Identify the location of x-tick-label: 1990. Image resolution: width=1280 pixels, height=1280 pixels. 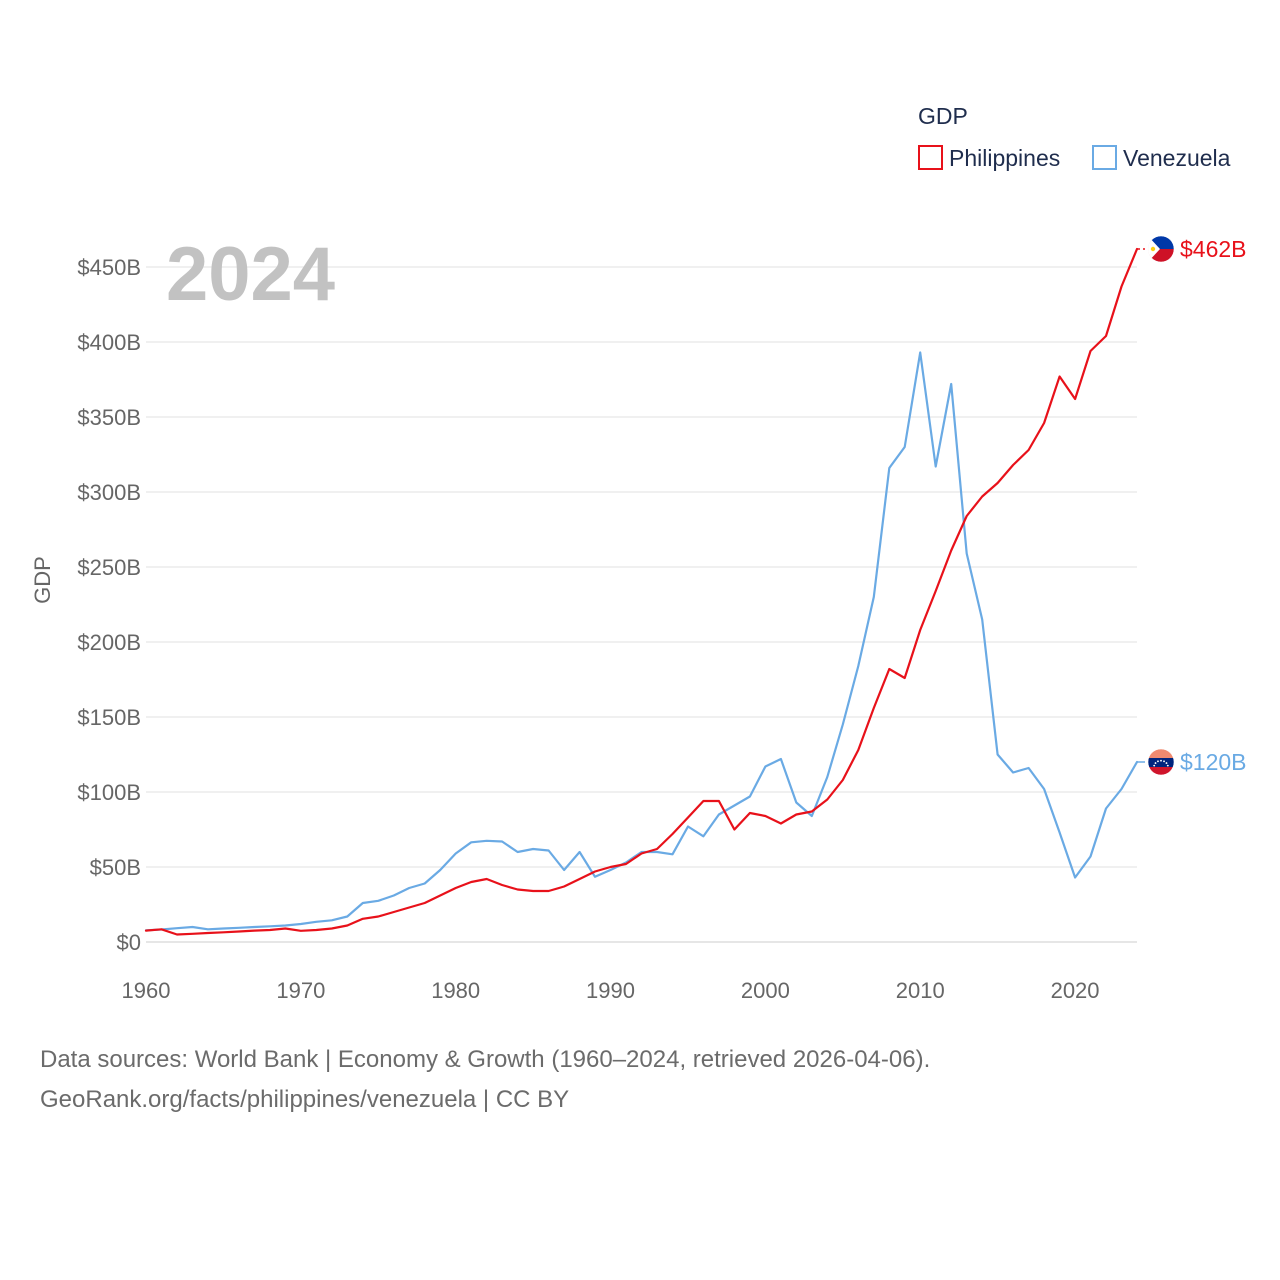
(610, 990).